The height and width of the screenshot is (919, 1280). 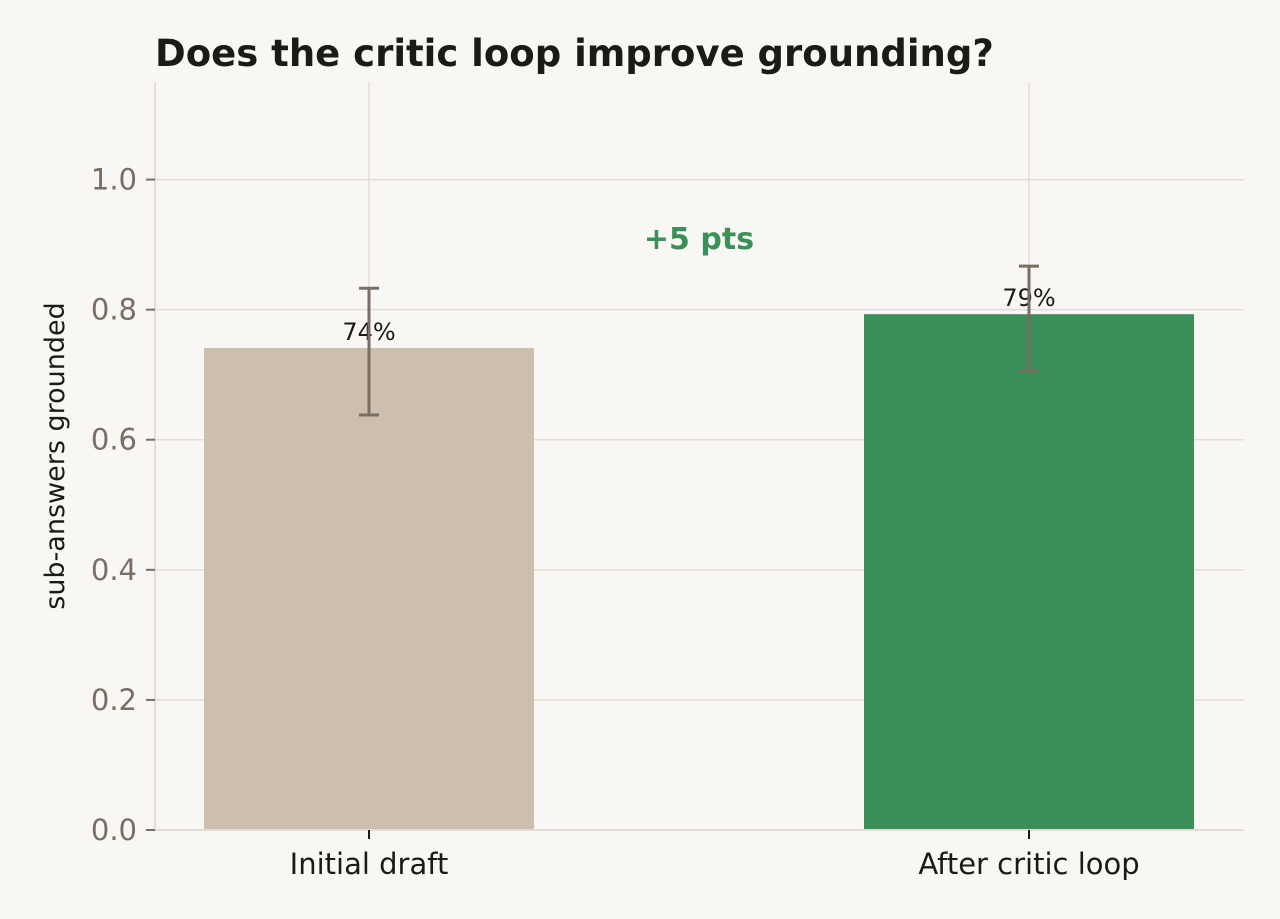 What do you see at coordinates (114, 180) in the screenshot?
I see `y-tick-label: 1.0` at bounding box center [114, 180].